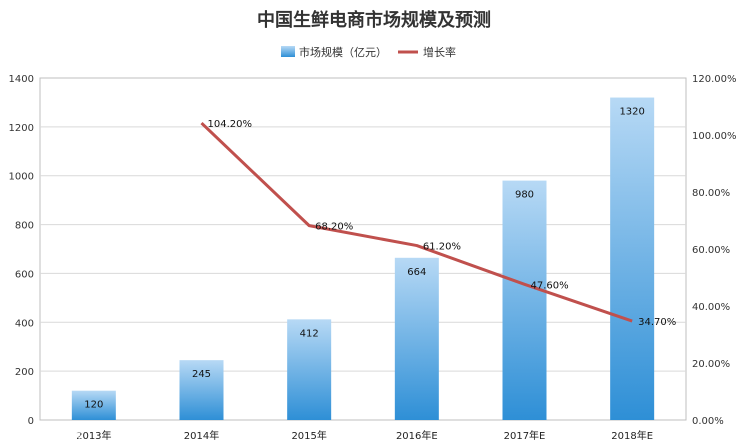 Image resolution: width=748 pixels, height=448 pixels. I want to click on category-axis-labels: 2013年 2014年 2015年 2016年E 2017年E 2018年E, so click(364, 435).